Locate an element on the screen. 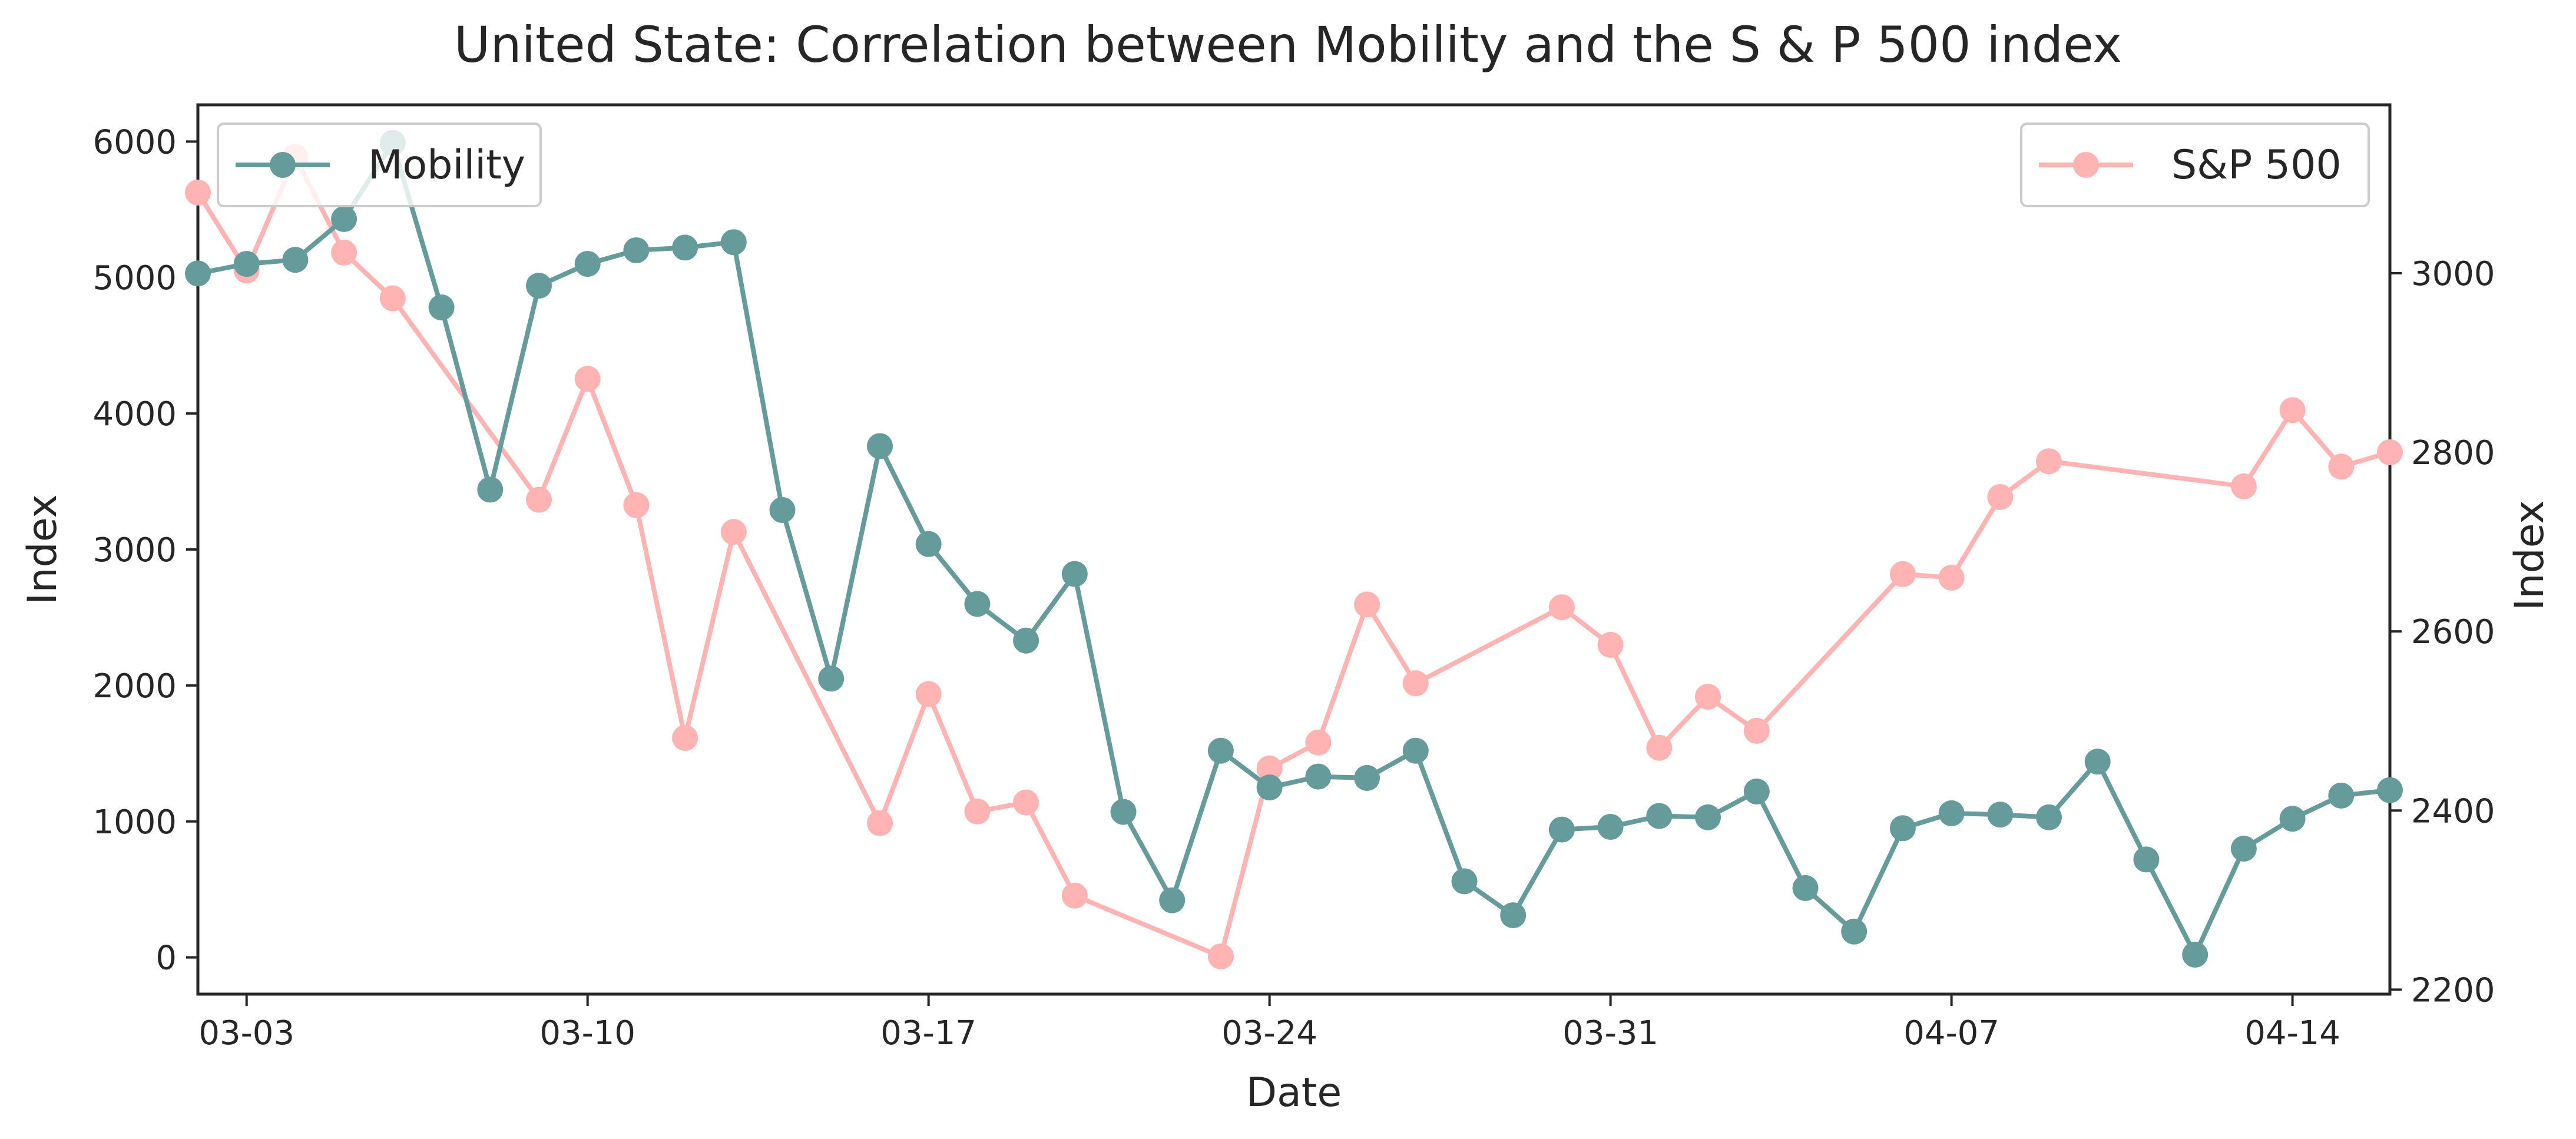 The height and width of the screenshot is (1139, 2576). right-y-tick-label: 2600 is located at coordinates (2453, 632).